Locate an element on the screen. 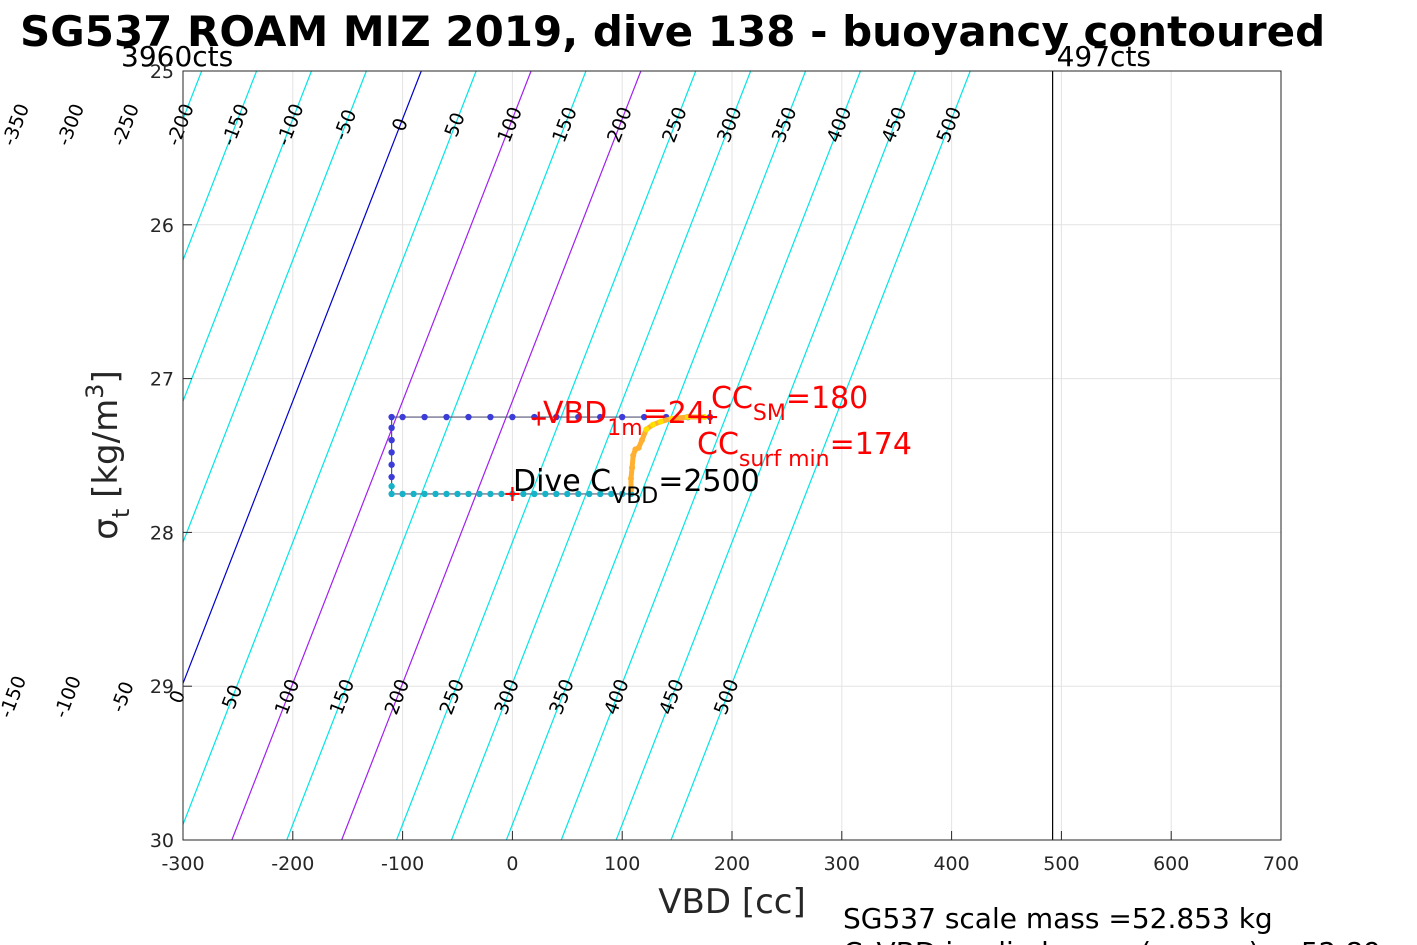 The height and width of the screenshot is (945, 1417). x-tick-label: 400 is located at coordinates (951, 864).